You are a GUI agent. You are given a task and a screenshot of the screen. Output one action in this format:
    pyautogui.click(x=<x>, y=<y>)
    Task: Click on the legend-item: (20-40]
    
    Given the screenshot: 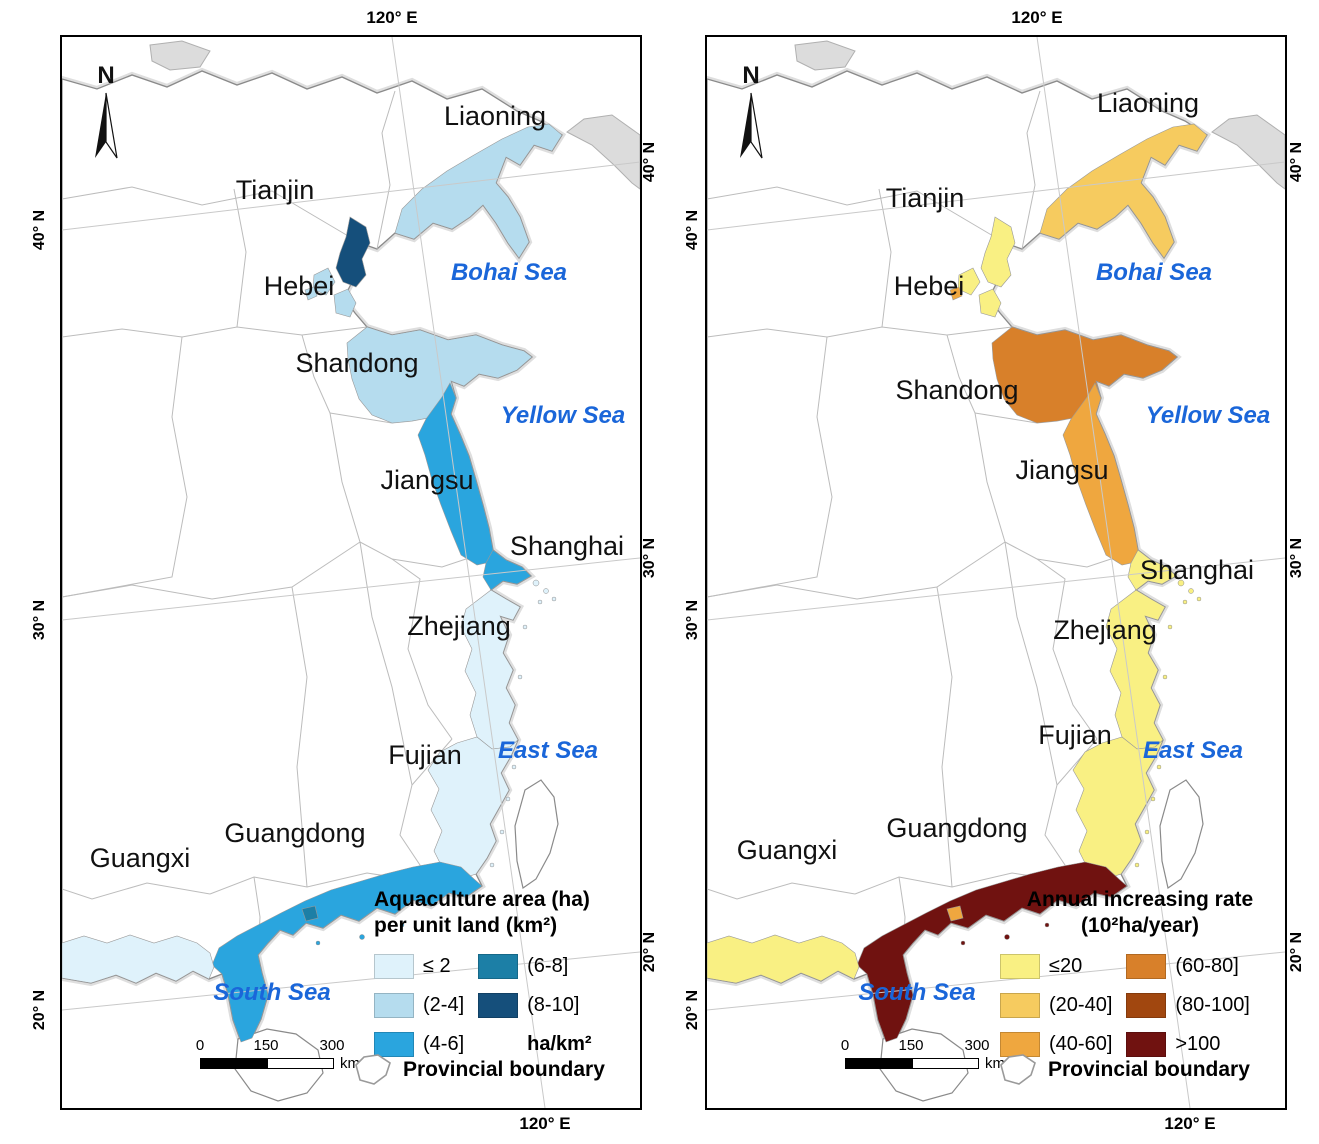 What is the action you would take?
    pyautogui.click(x=1056, y=1006)
    